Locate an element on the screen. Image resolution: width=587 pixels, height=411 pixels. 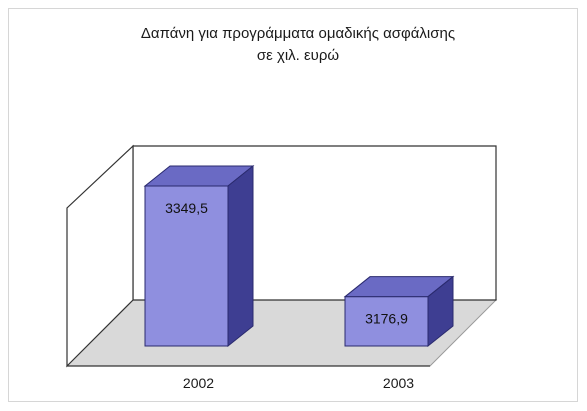
chart-subtitle: σε χιλ. ευρώ is located at coordinates (298, 55).